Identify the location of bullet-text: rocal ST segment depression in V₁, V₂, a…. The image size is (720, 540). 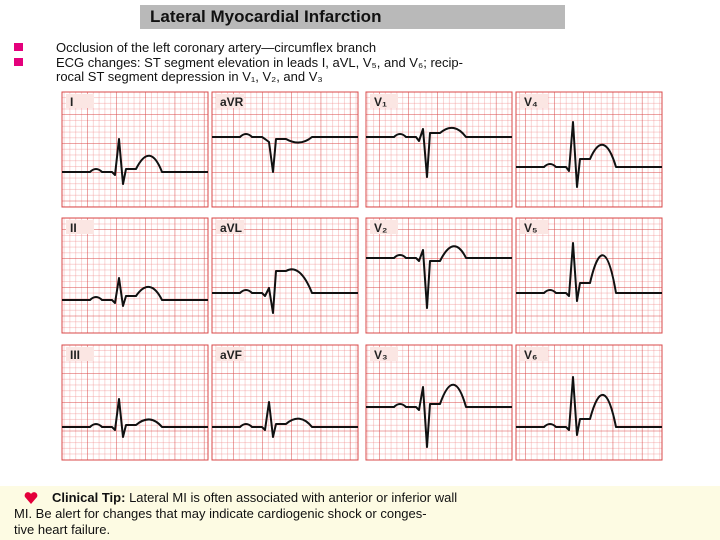
(189, 76).